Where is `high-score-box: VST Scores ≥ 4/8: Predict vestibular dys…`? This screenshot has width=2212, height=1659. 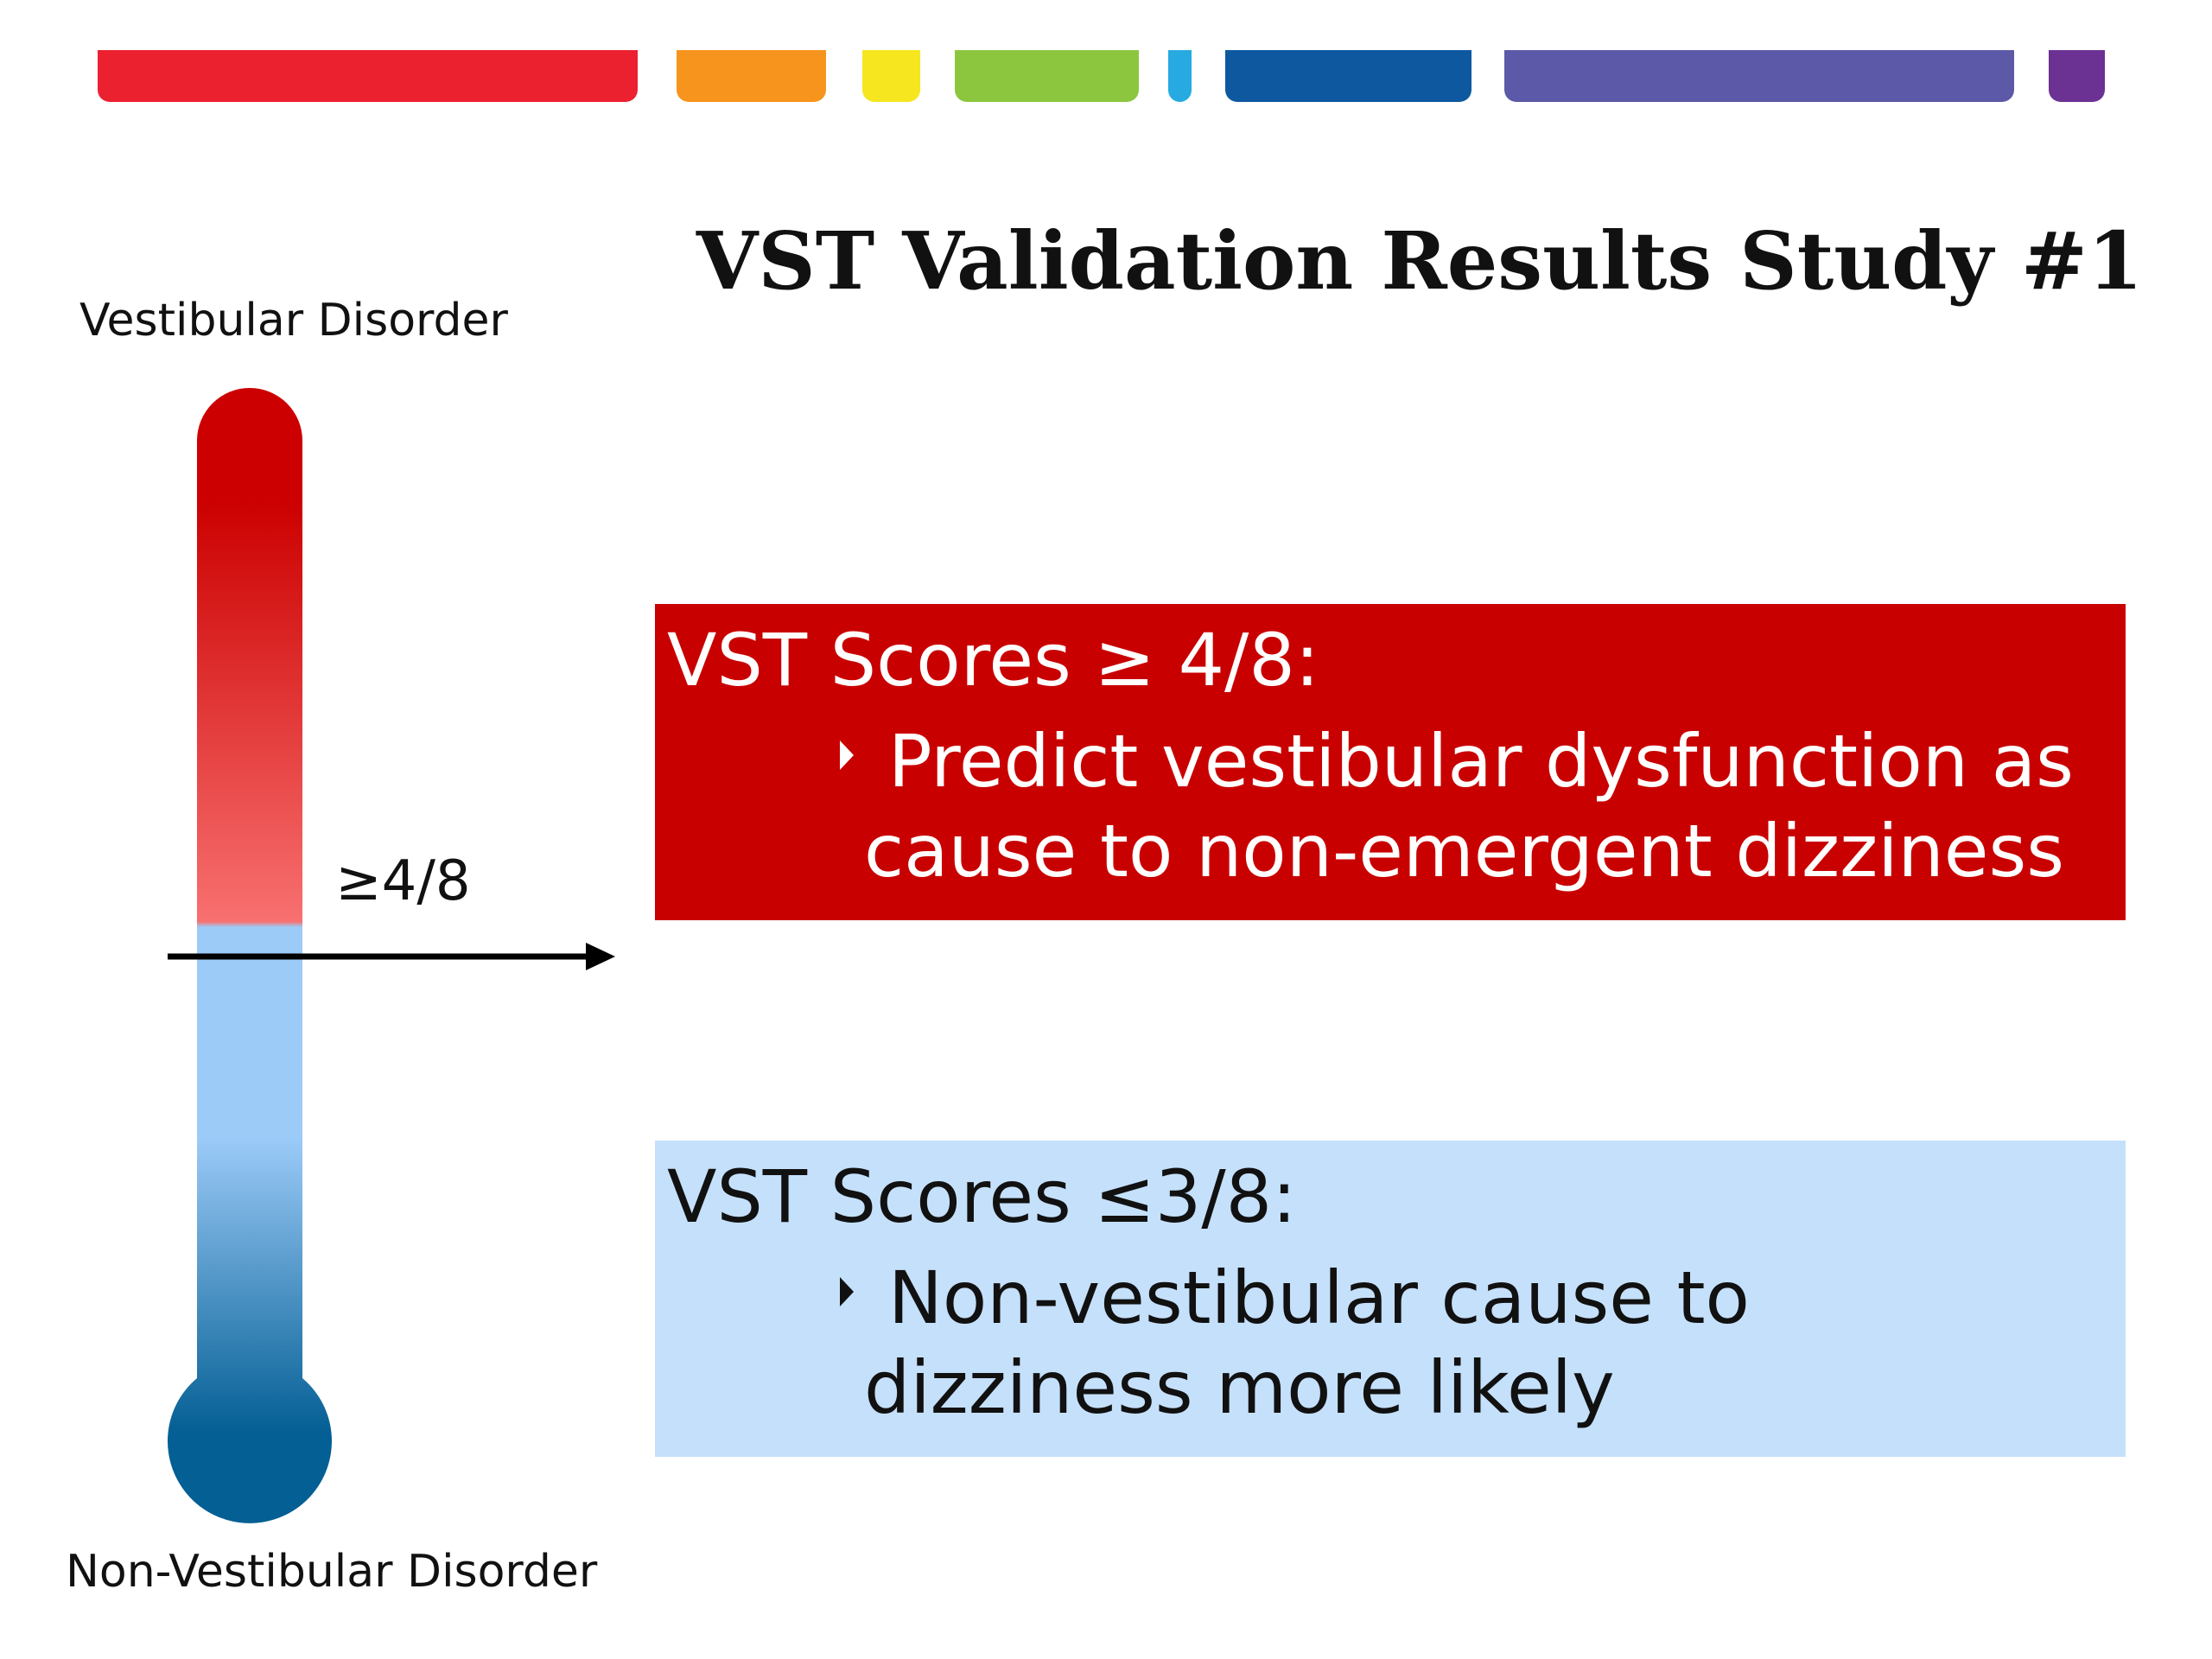
high-score-box: VST Scores ≥ 4/8: Predict vestibular dys… is located at coordinates (1390, 762).